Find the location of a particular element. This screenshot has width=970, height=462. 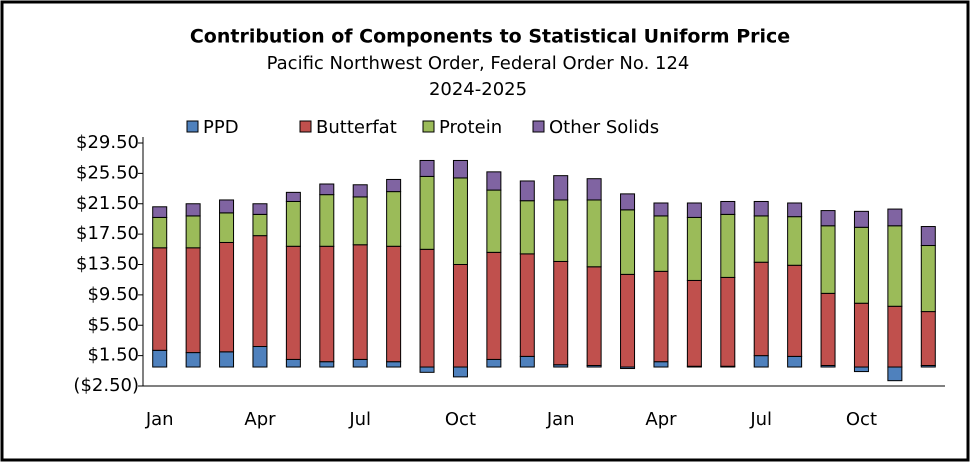

y-tick-label: $29.50 is located at coordinates (107, 142).